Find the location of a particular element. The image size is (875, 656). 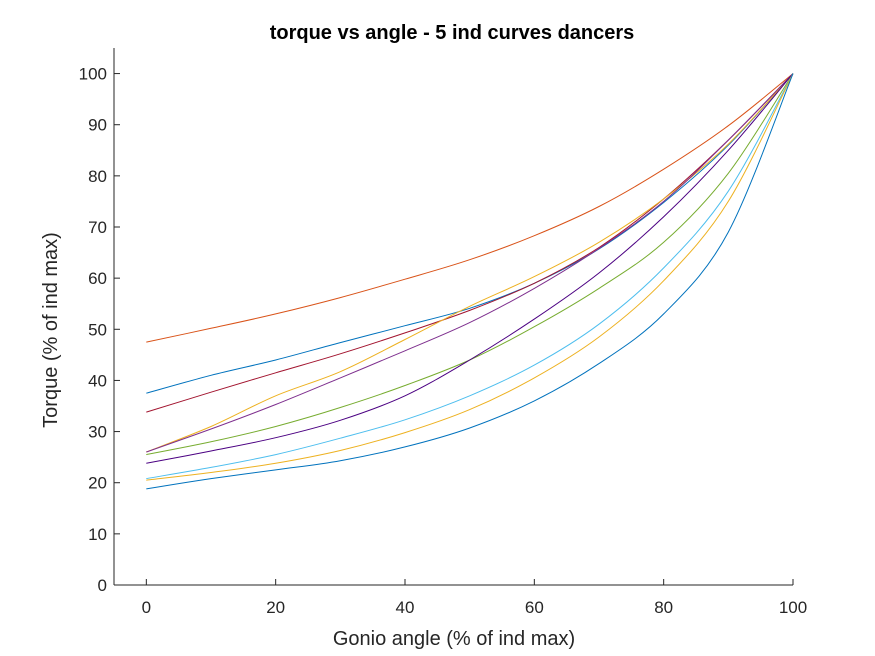

y-axis-ticks: 0 10 20 30 40 50 60 70 80 90 100 is located at coordinates (99, 330).